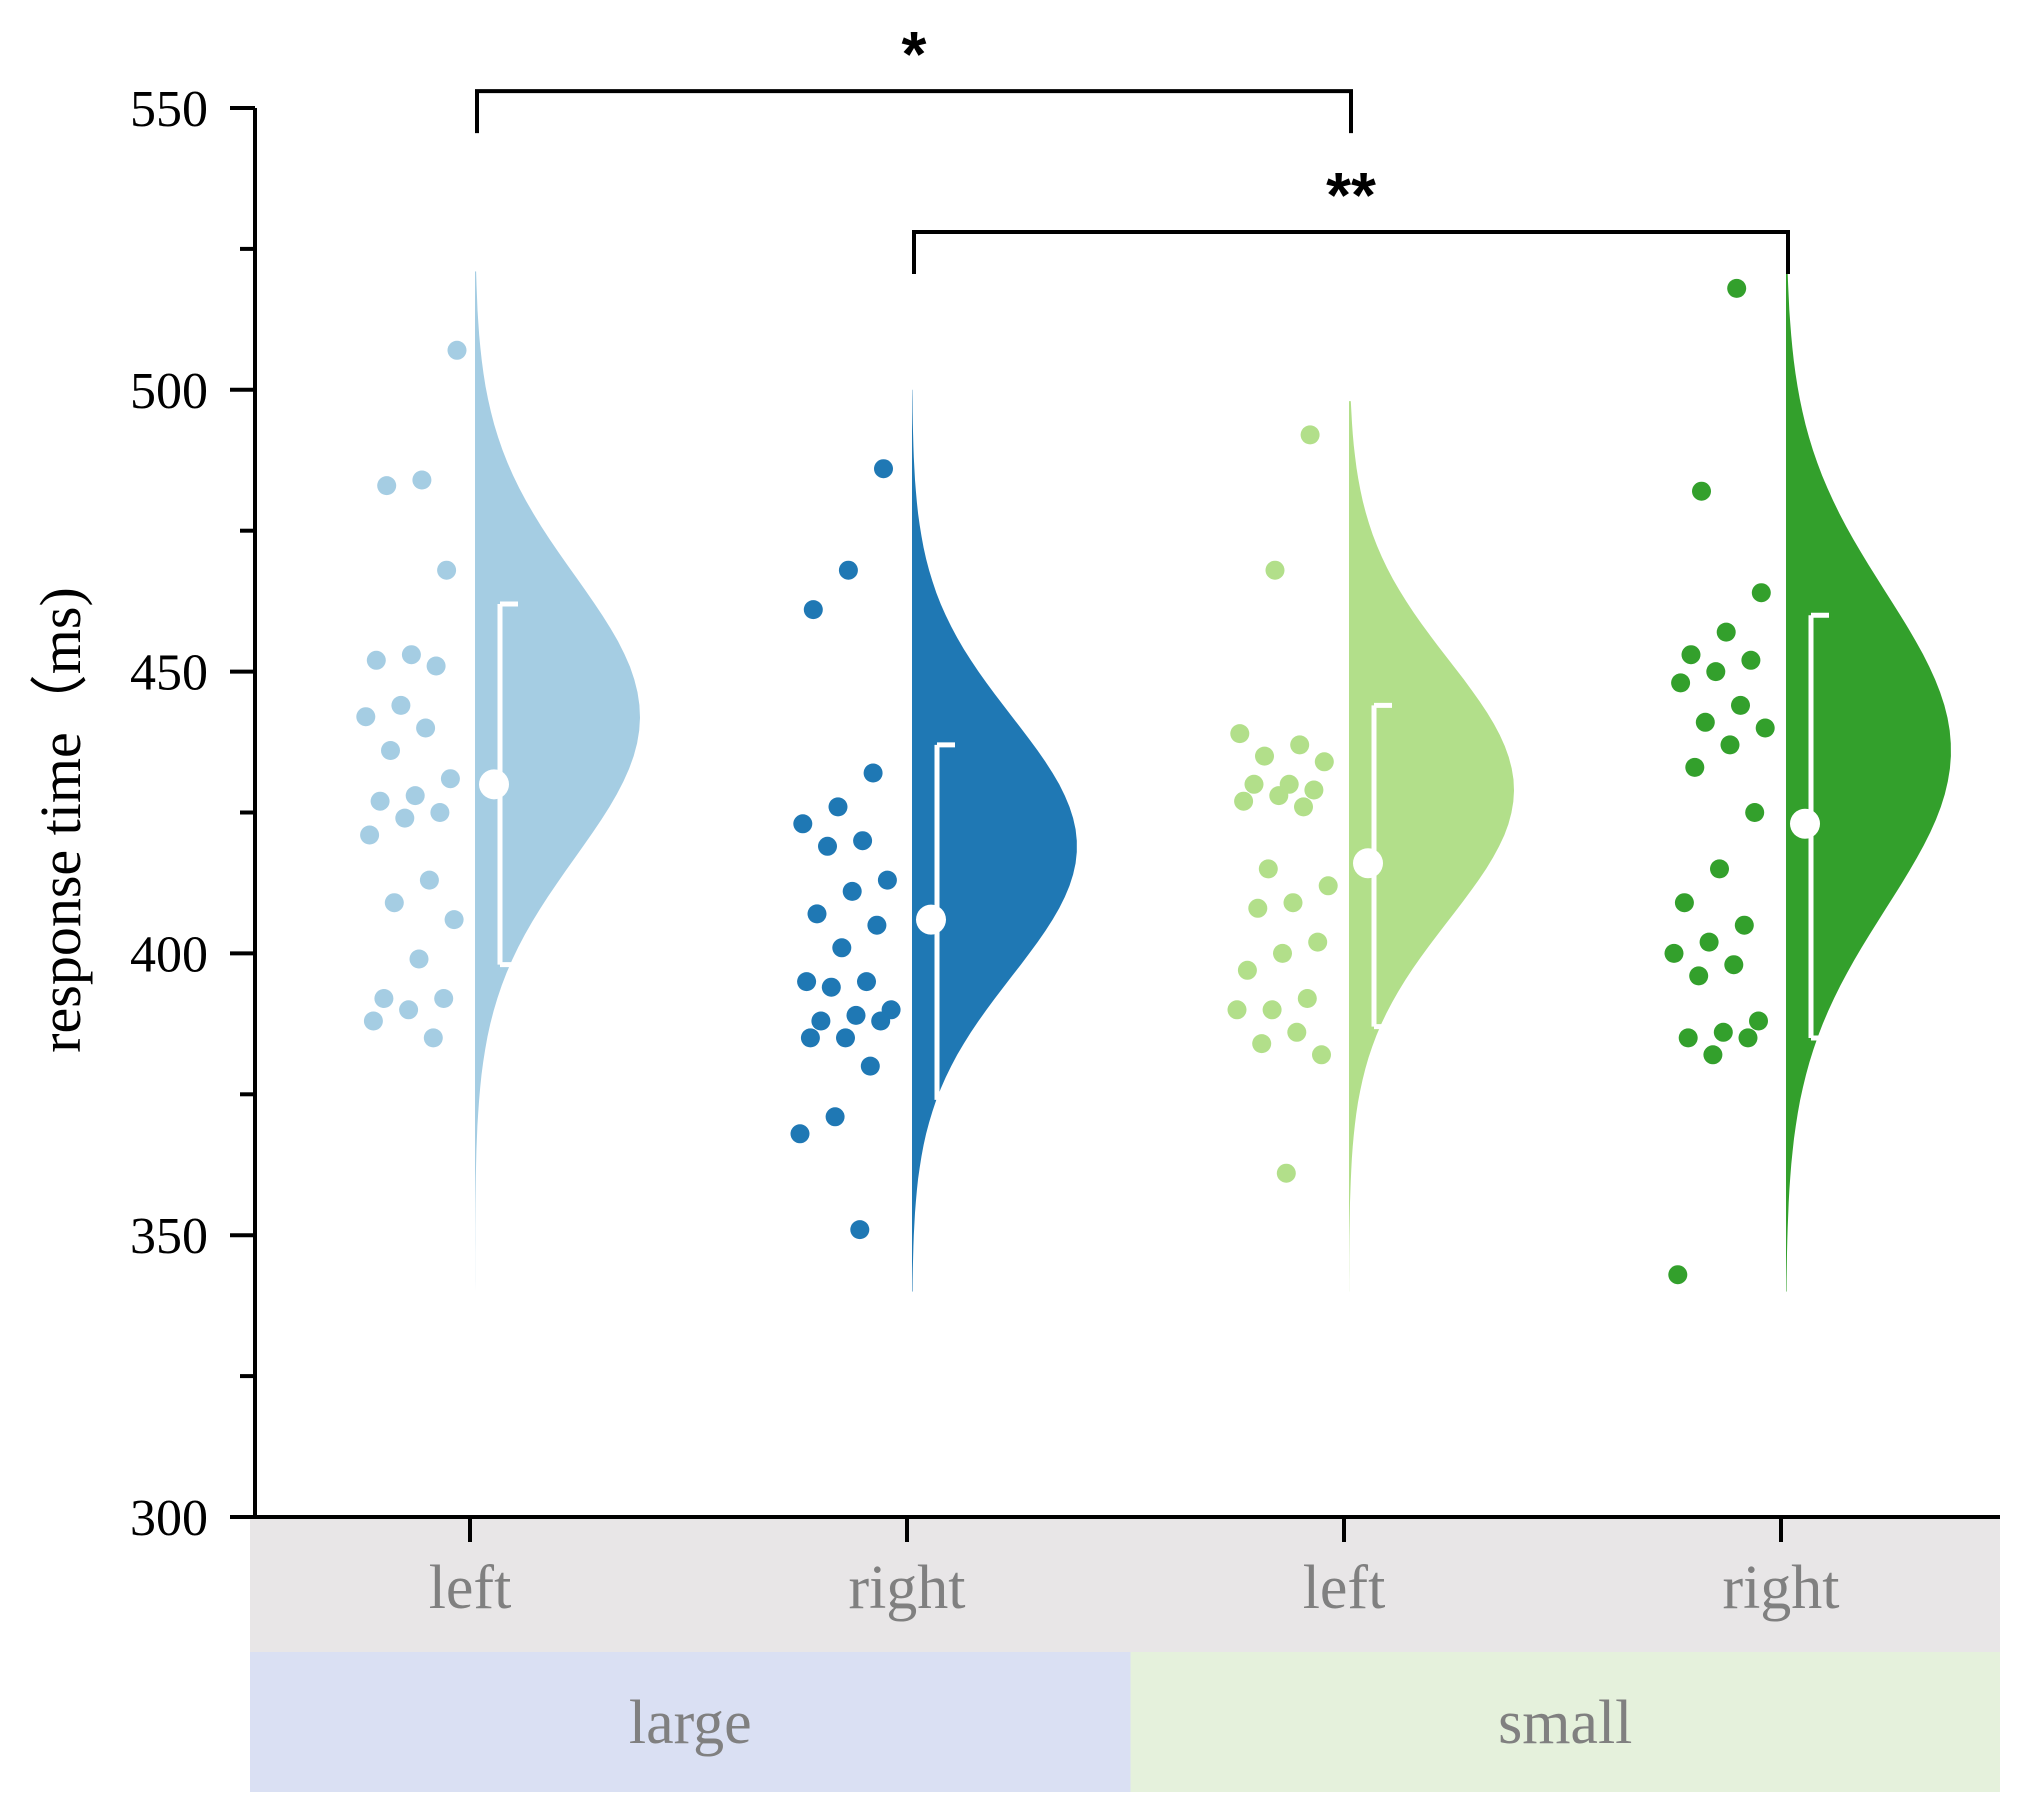 The image size is (2022, 1813). What do you see at coordinates (169, 673) in the screenshot?
I see `y-tick-label: 450` at bounding box center [169, 673].